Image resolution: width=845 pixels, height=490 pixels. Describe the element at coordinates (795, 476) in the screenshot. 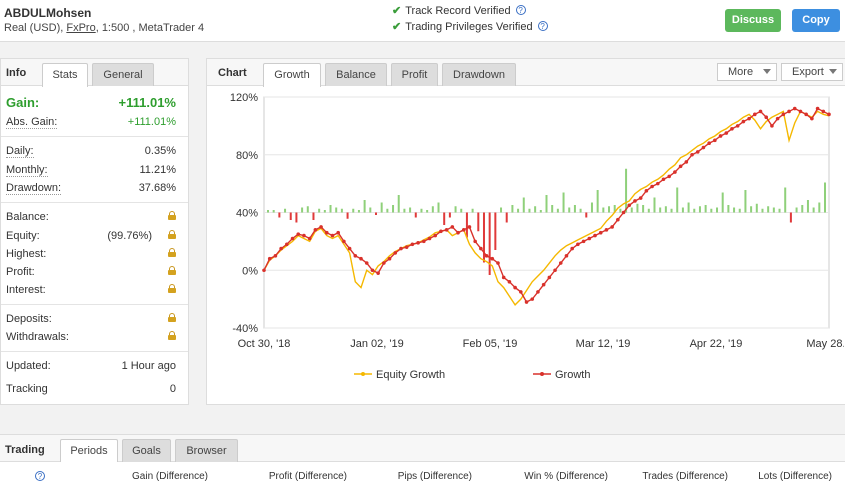

I see `col-lots: Lots (Difference)` at that location.